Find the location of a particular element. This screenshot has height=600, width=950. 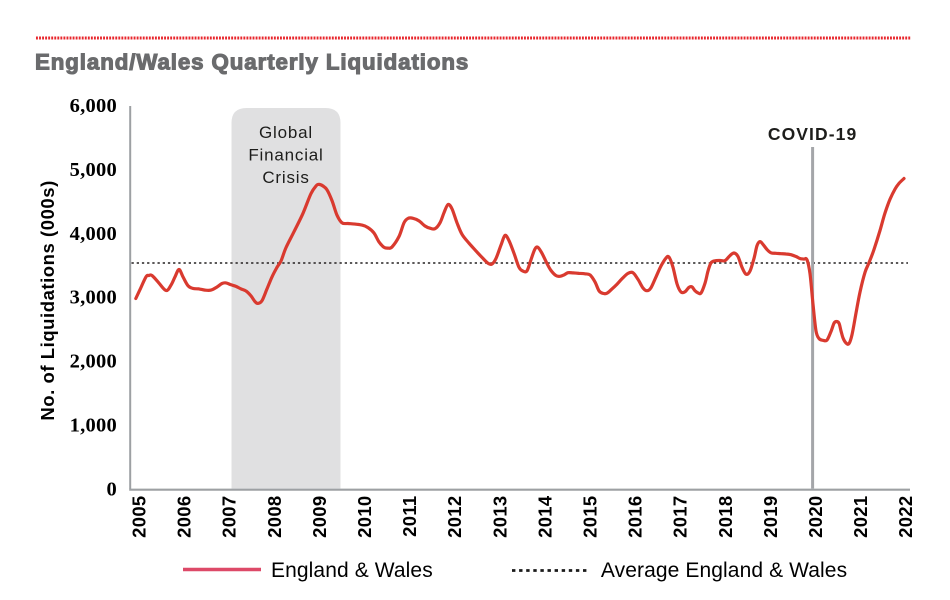

svg-text: 4,000 is located at coordinates (93, 234).